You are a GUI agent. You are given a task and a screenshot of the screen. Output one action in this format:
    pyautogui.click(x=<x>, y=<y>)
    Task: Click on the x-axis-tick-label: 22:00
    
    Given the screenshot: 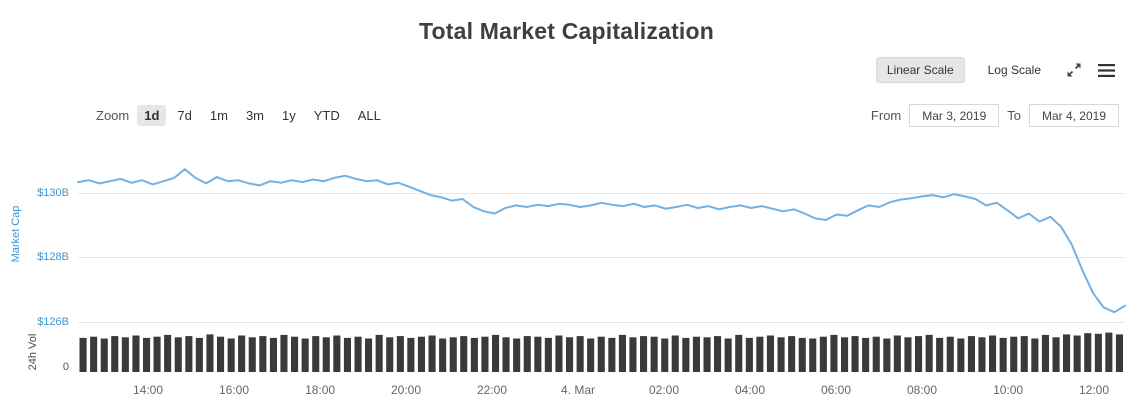 What is the action you would take?
    pyautogui.click(x=492, y=390)
    